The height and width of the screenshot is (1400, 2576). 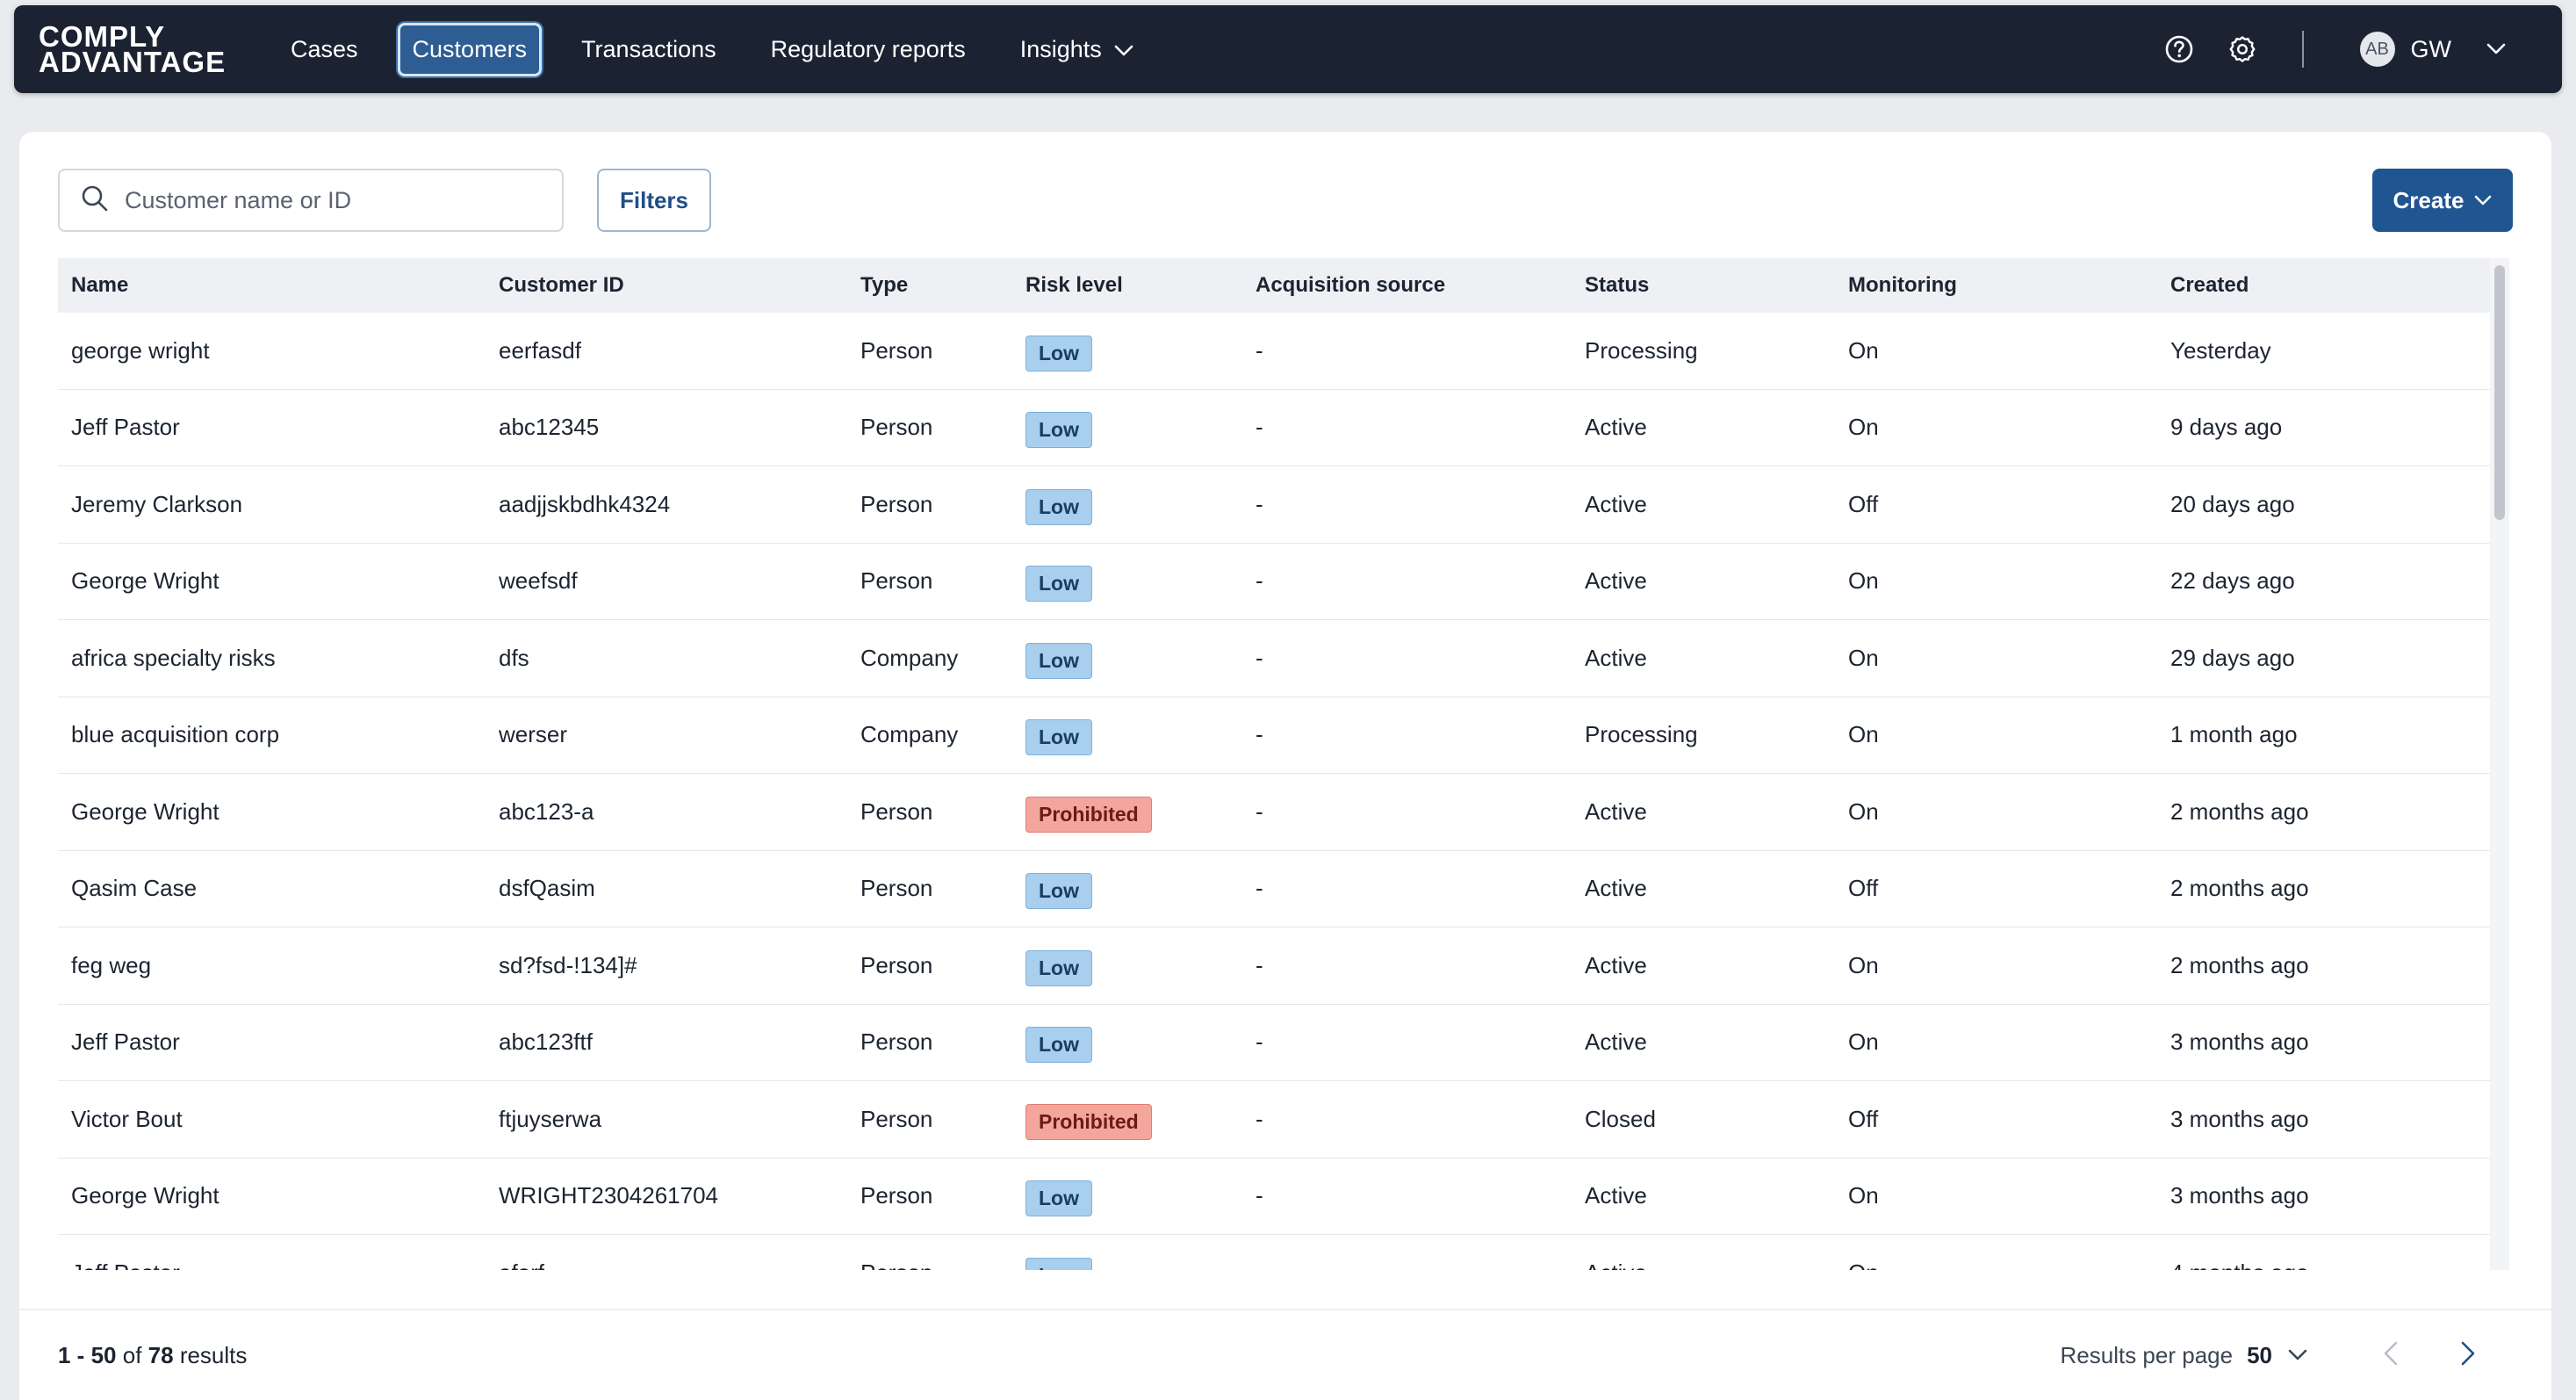 I want to click on column-header-name: Name, so click(x=100, y=285).